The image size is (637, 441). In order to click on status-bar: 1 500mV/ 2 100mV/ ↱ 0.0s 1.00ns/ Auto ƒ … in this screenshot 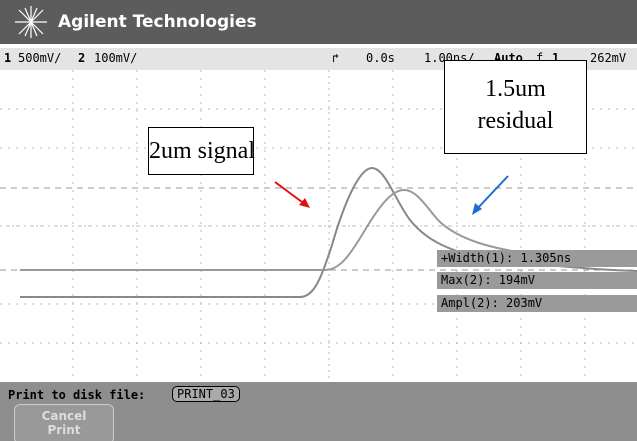, I will do `click(318, 59)`.